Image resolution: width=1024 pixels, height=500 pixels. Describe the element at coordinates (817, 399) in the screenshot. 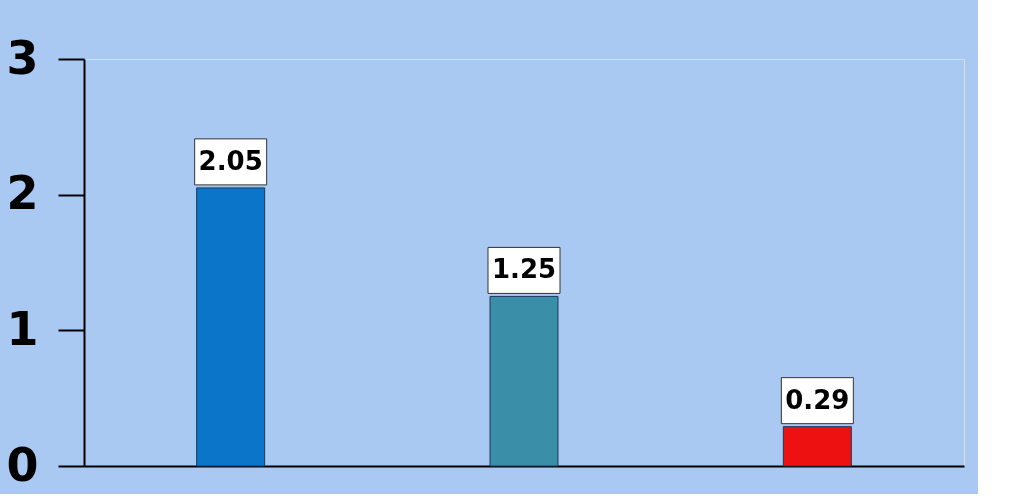

I see `data-label: 0.29` at that location.